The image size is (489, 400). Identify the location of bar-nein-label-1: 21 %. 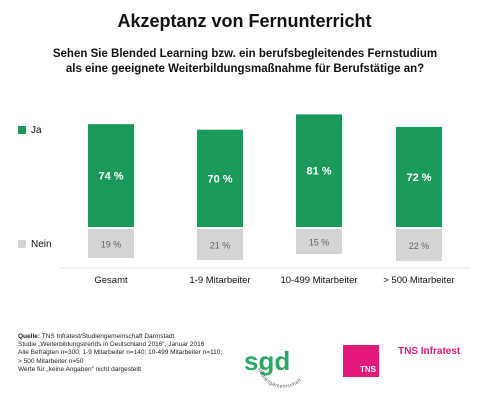
(220, 246).